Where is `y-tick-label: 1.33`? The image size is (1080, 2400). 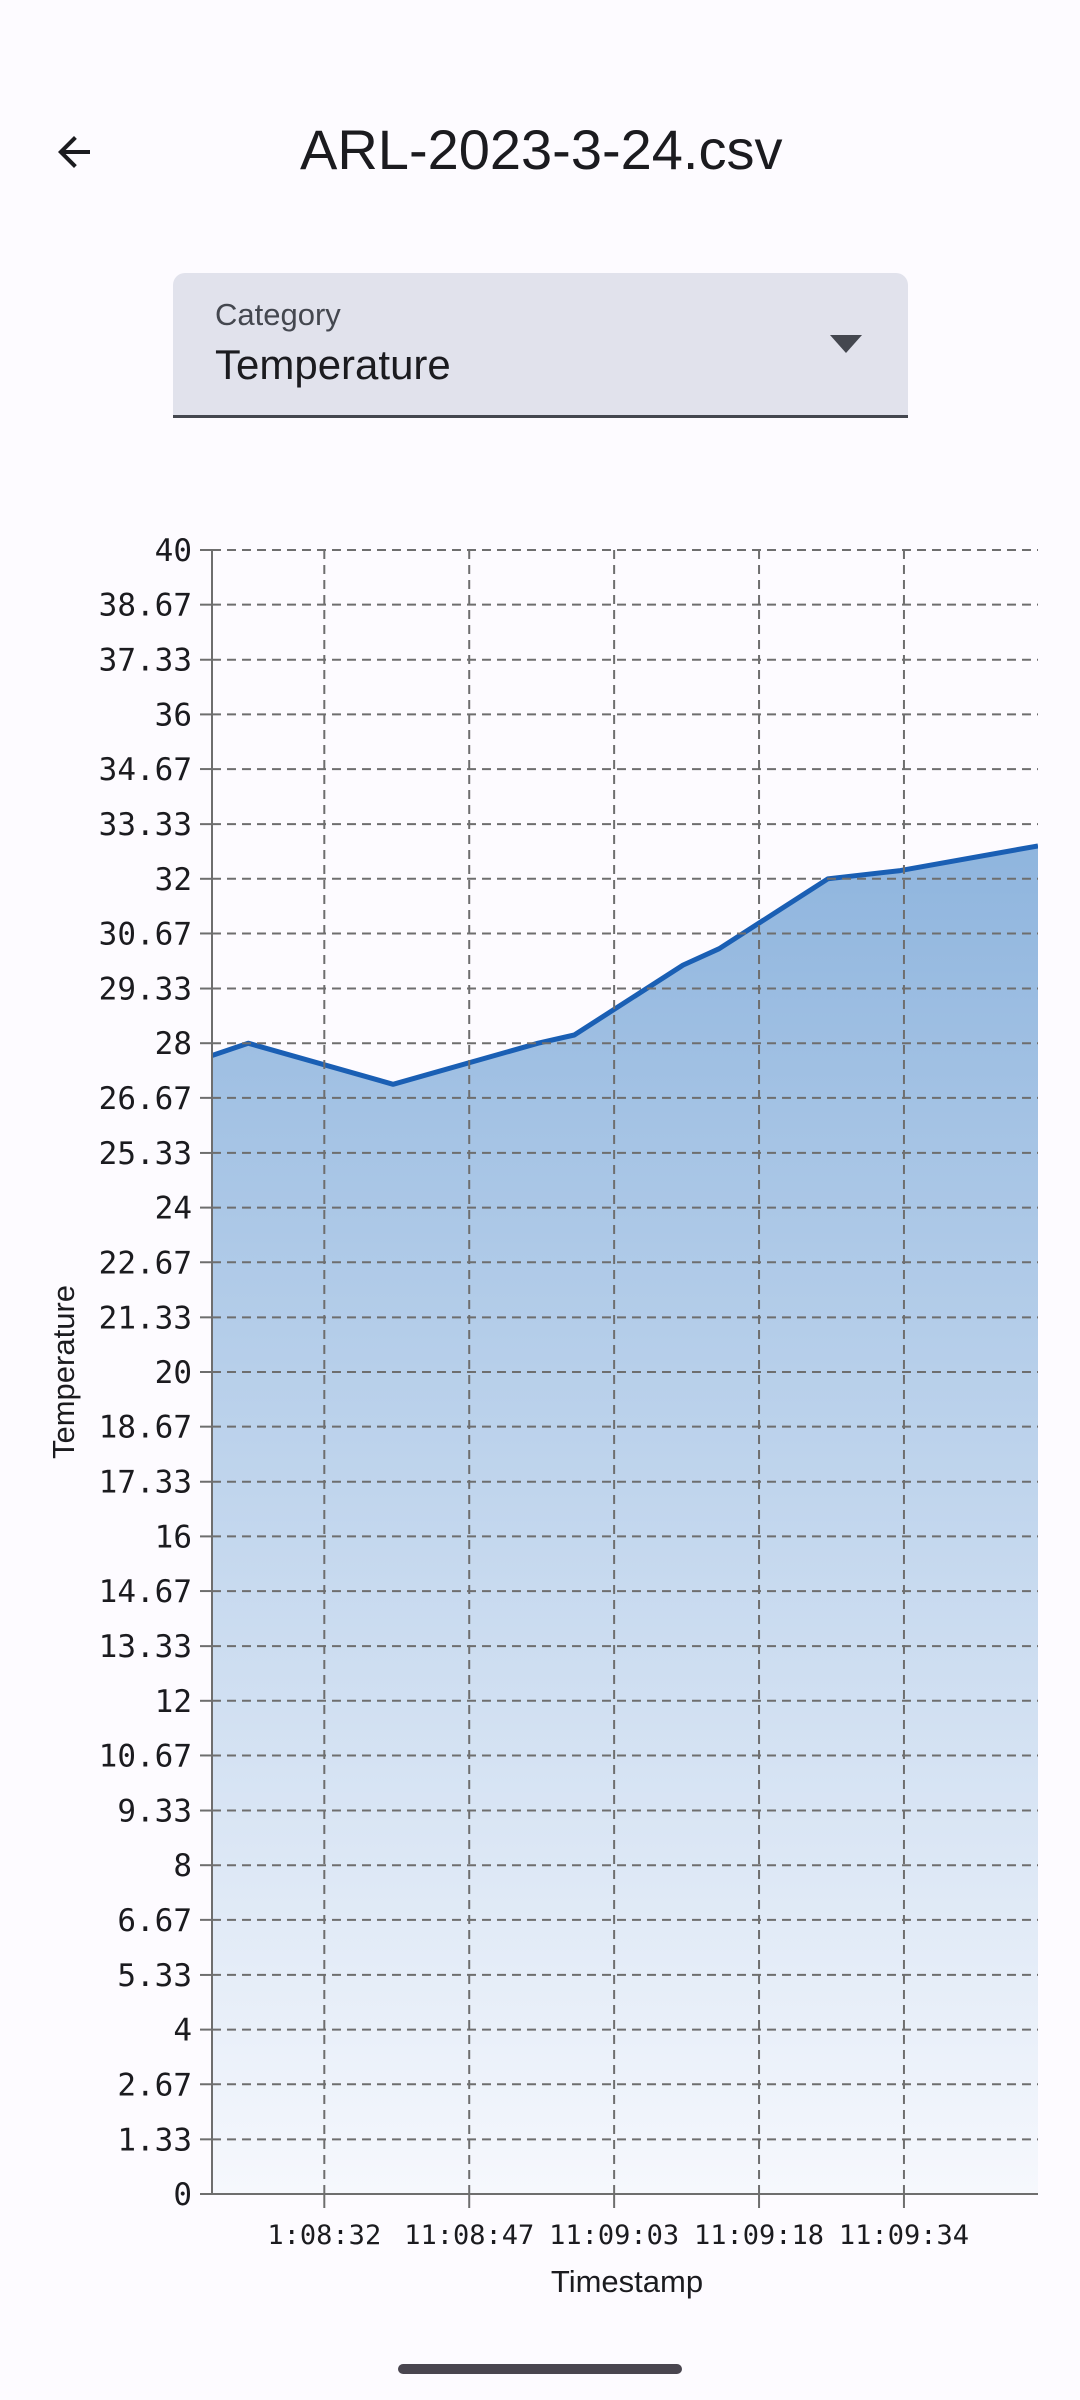
y-tick-label: 1.33 is located at coordinates (154, 2140).